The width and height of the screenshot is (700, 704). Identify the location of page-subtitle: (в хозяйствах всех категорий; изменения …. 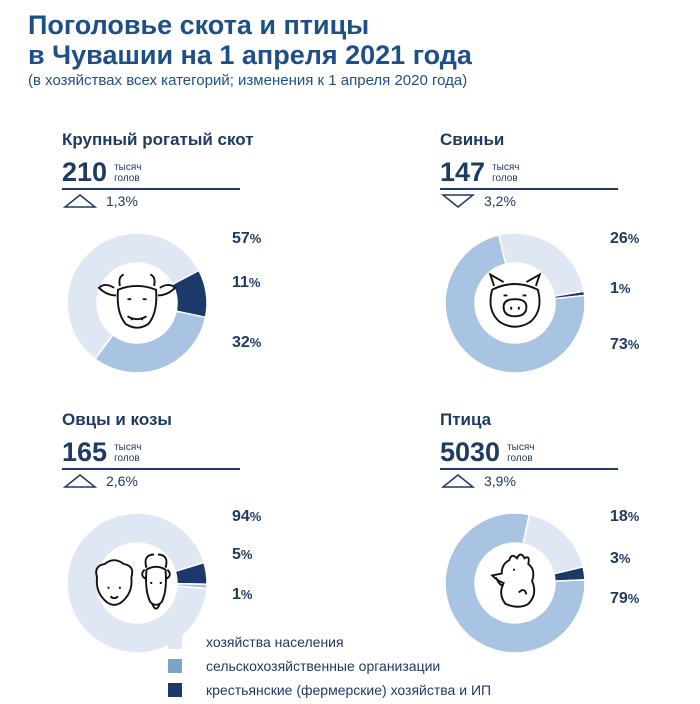
(248, 80).